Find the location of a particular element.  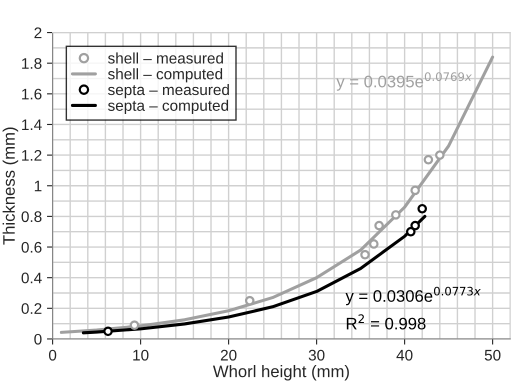

y-tick-label: 1.2 is located at coordinates (32, 155).